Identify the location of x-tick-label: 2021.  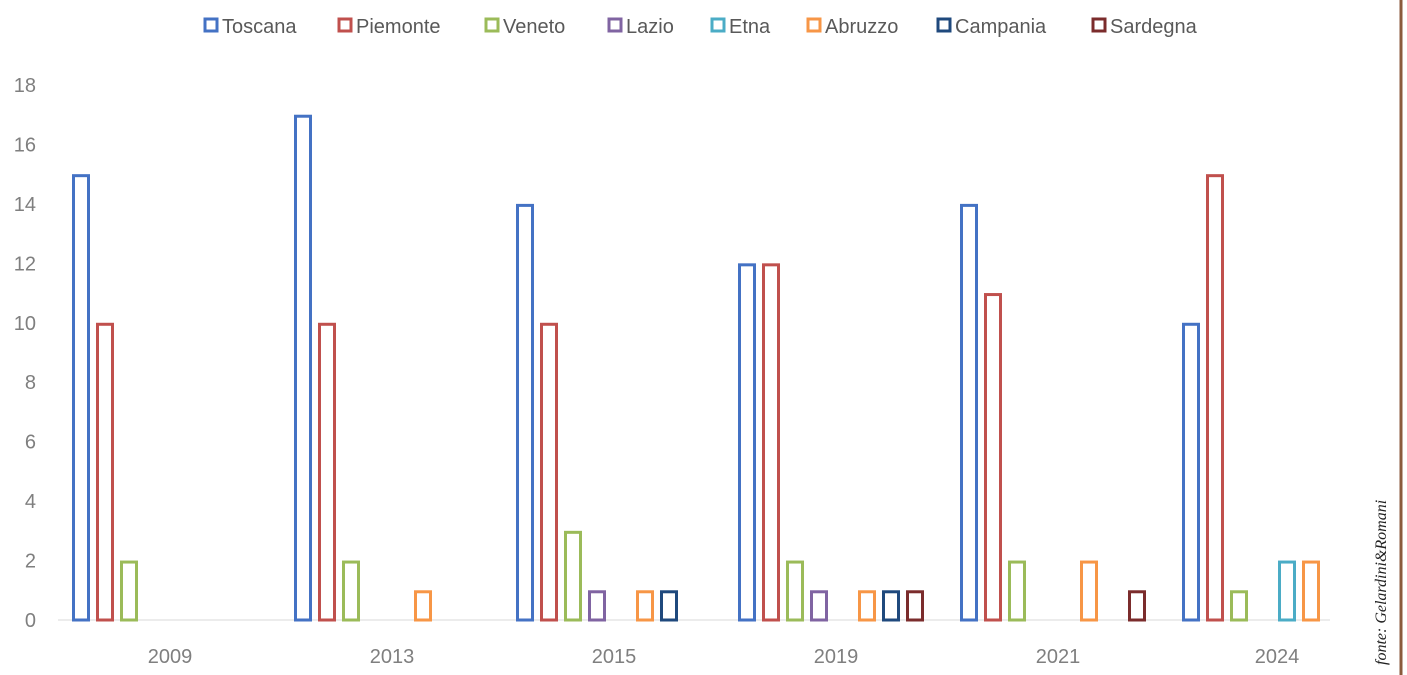
(1058, 657).